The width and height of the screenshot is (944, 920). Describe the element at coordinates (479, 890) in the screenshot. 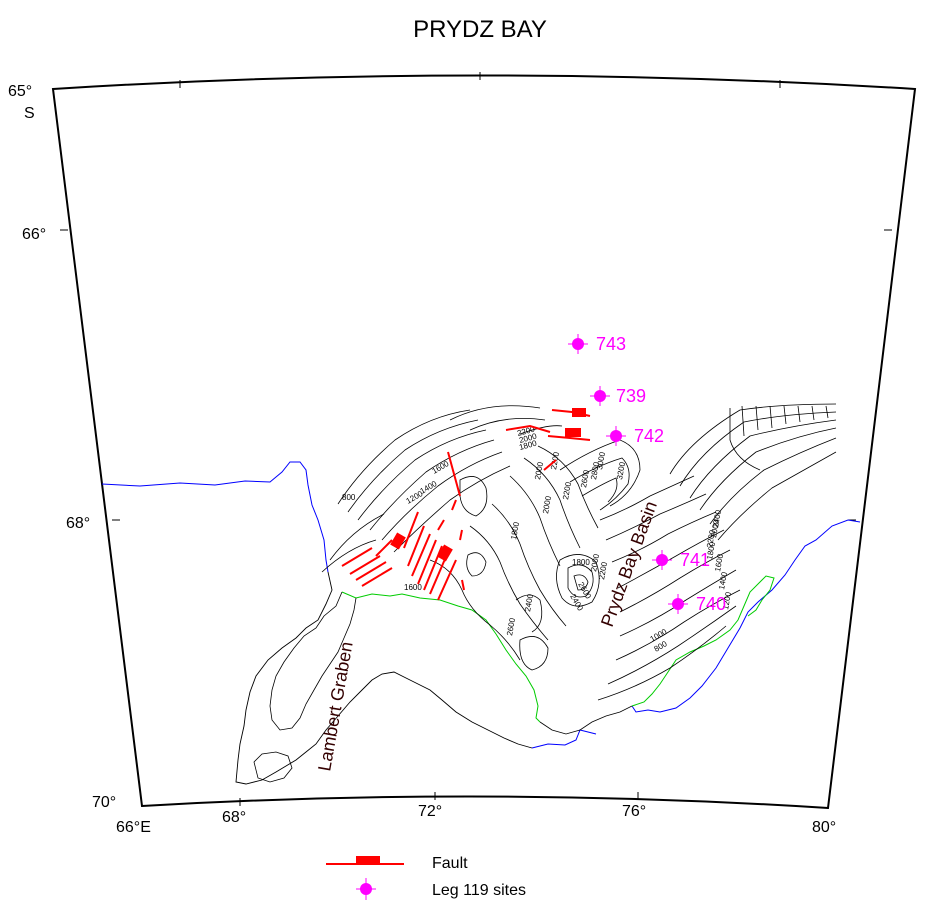

I see `legend-sites-label: Leg 119 sites` at that location.